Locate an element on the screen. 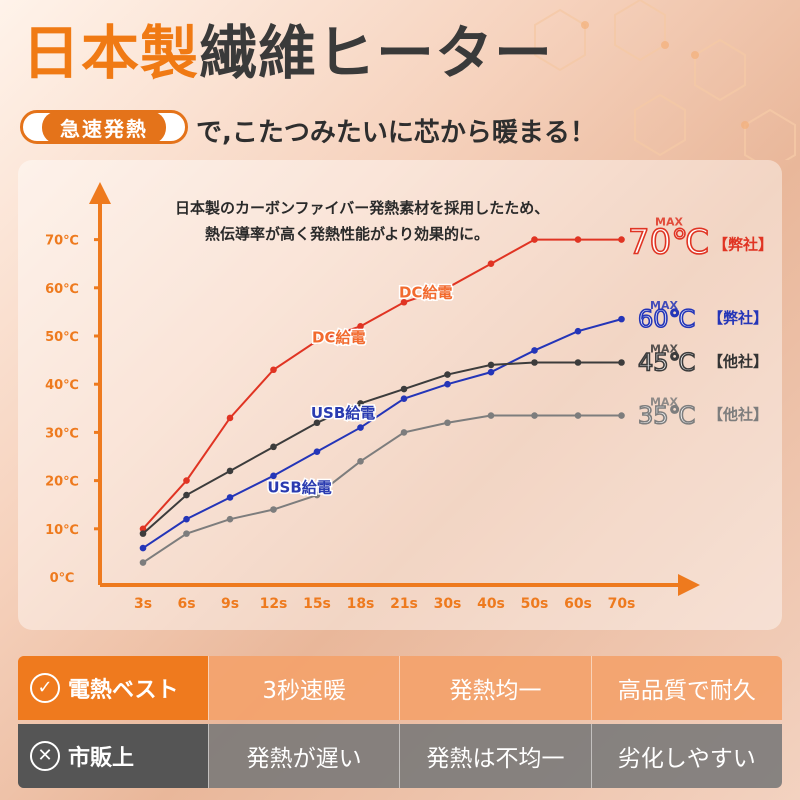 The image size is (800, 800). cell-ours-3: 高品質で耐久 is located at coordinates (686, 688).